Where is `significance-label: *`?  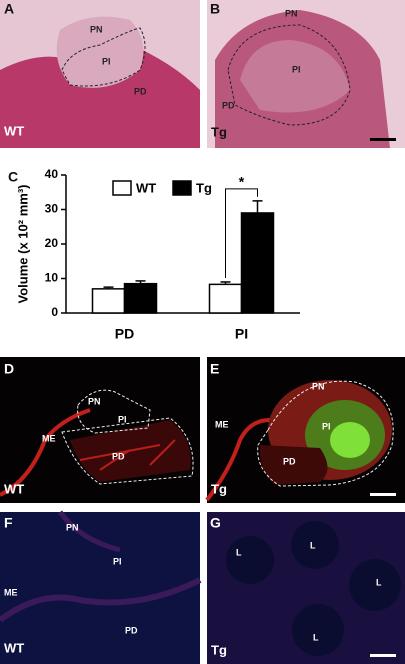
significance-label: * is located at coordinates (242, 182).